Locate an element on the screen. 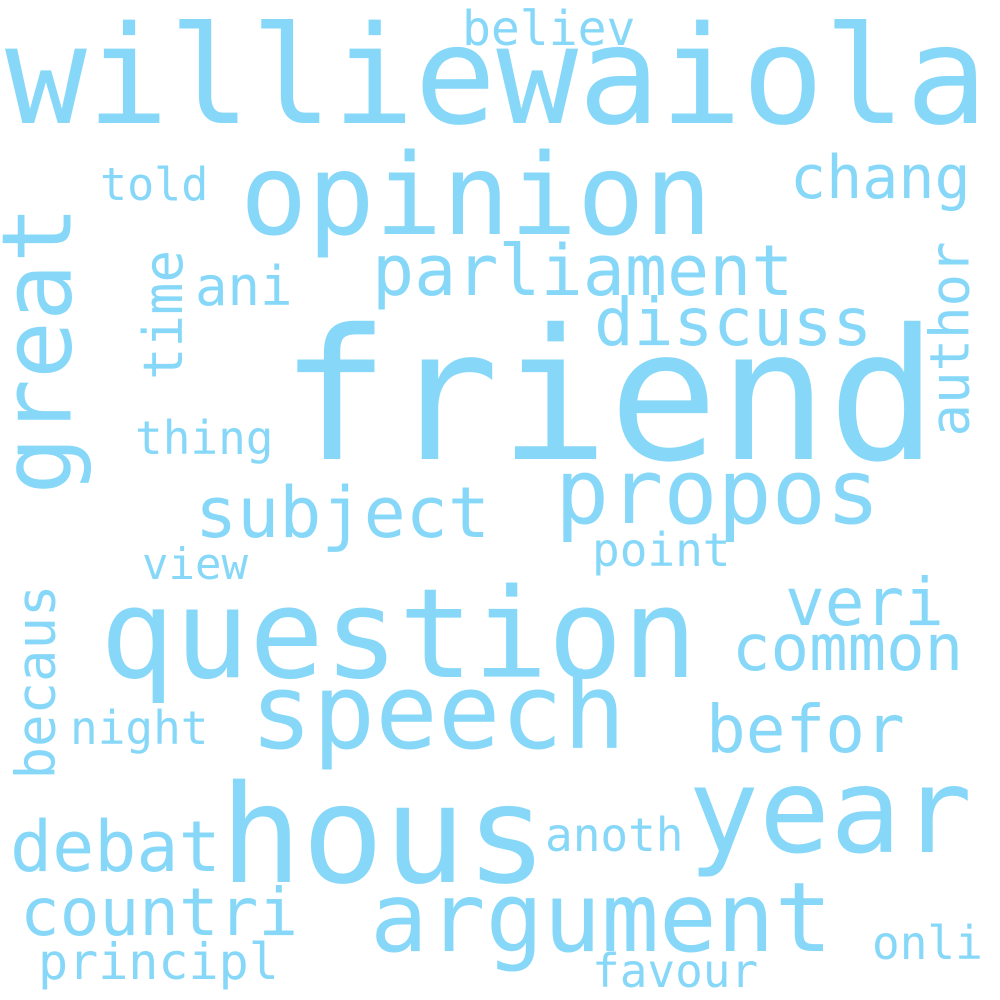  word-ani: ani is located at coordinates (244, 286).